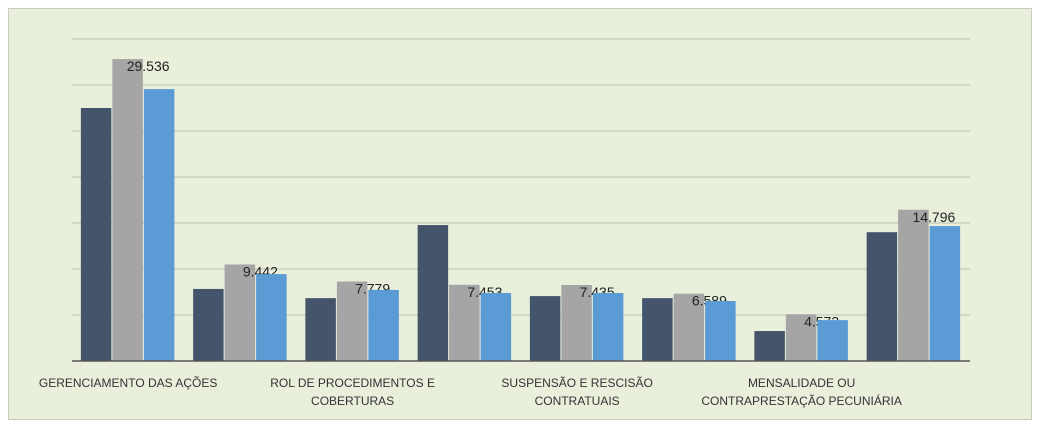  Describe the element at coordinates (148, 66) in the screenshot. I see `data-label: 29.536` at that location.